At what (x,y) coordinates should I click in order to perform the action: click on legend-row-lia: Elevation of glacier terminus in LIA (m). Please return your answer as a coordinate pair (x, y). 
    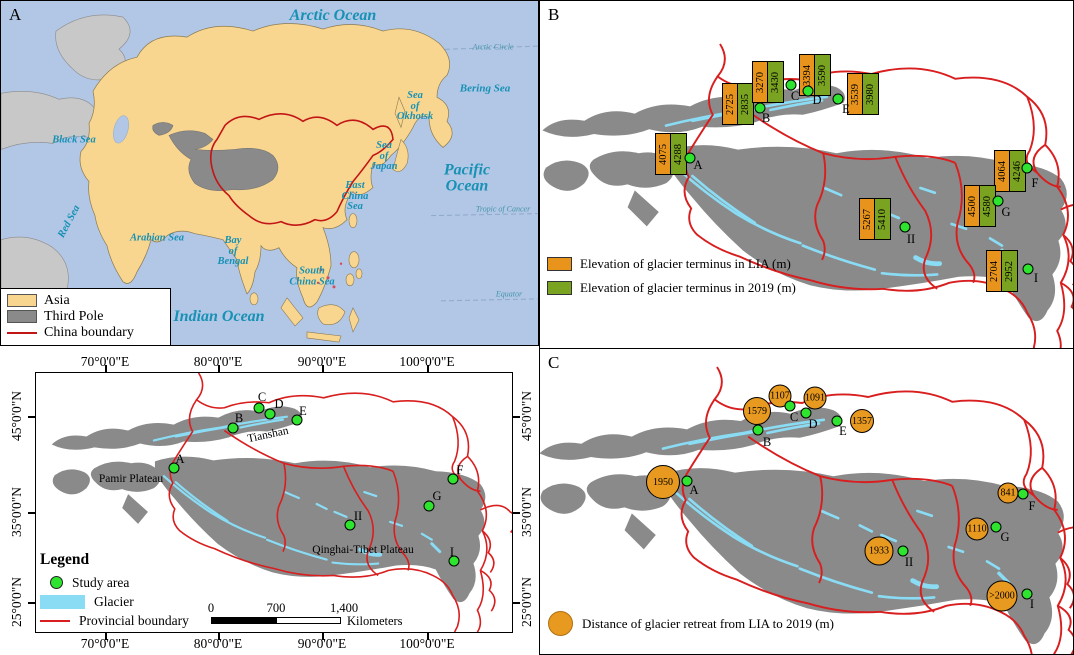
    Looking at the image, I should click on (669, 264).